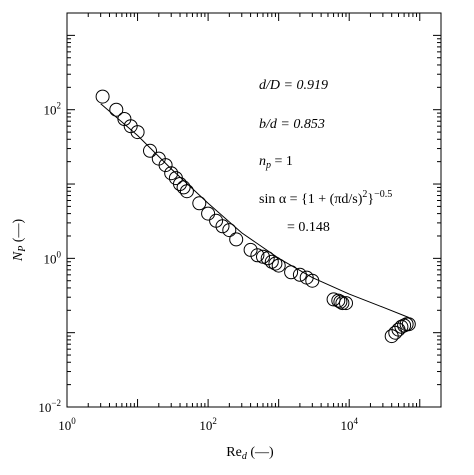 This screenshot has height=475, width=474. I want to click on annotation-np: np = 1, so click(276, 162).